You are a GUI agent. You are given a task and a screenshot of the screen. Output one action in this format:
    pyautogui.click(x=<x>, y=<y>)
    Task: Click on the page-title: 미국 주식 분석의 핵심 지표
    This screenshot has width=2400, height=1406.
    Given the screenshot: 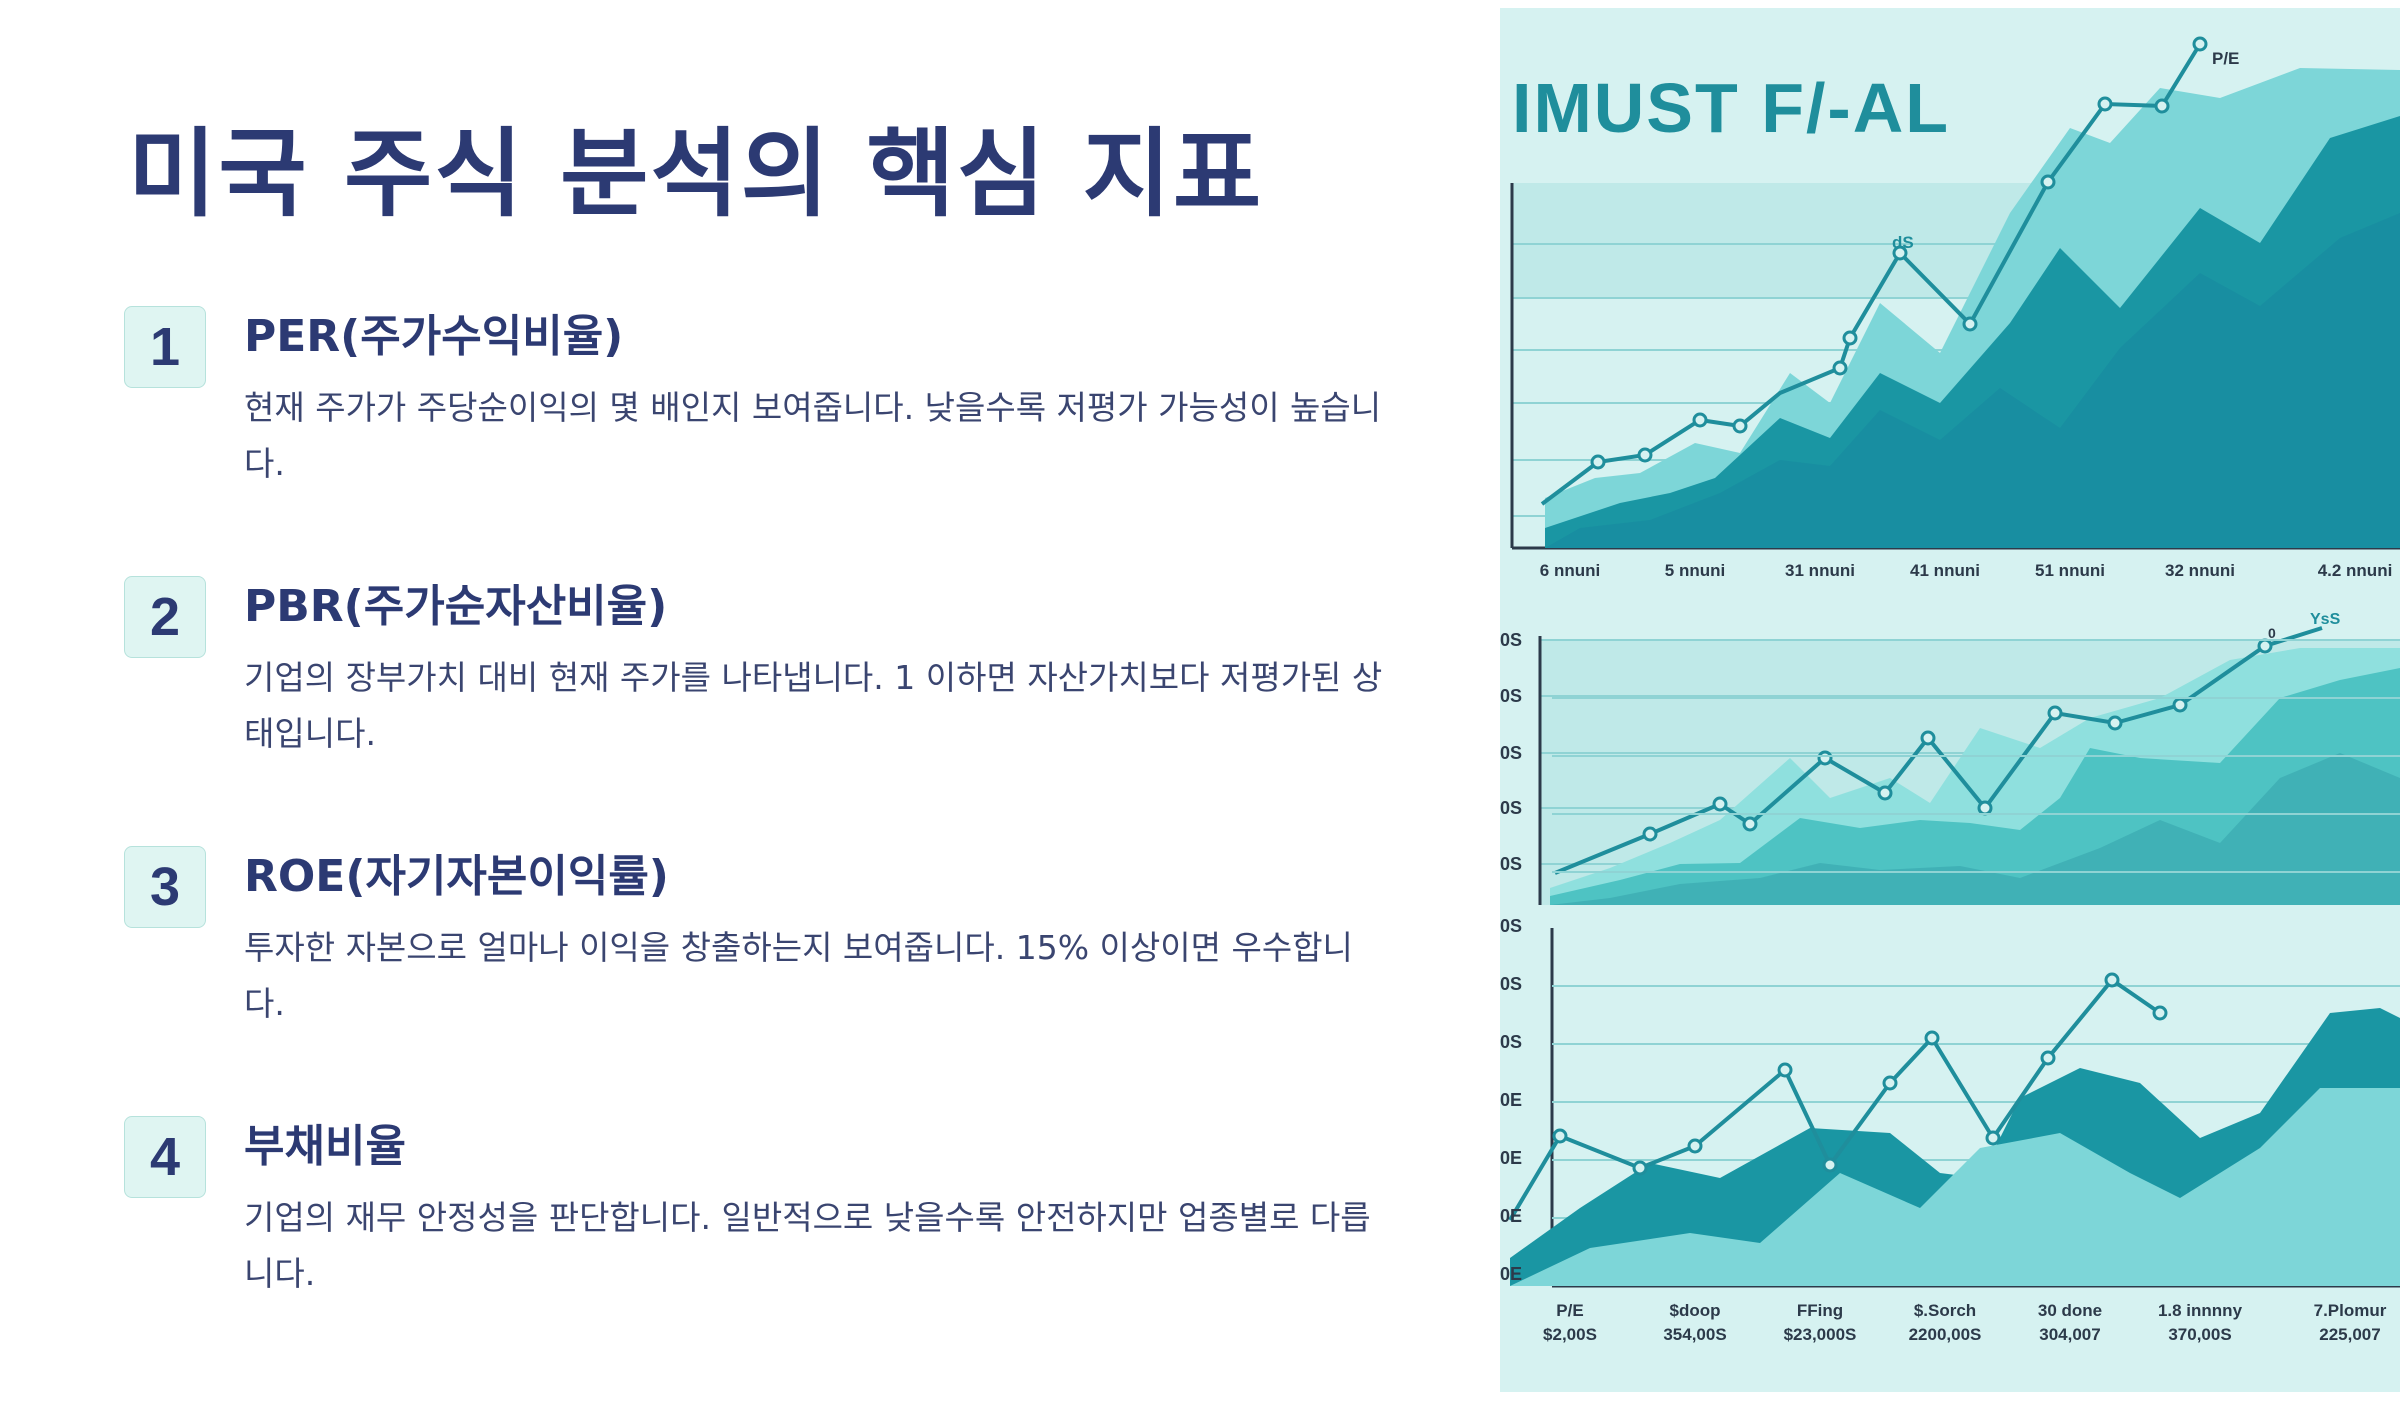 What is the action you would take?
    pyautogui.click(x=696, y=174)
    